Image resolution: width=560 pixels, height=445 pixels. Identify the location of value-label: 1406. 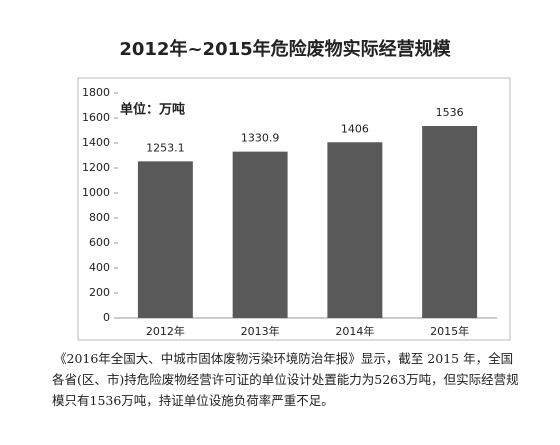
(355, 128).